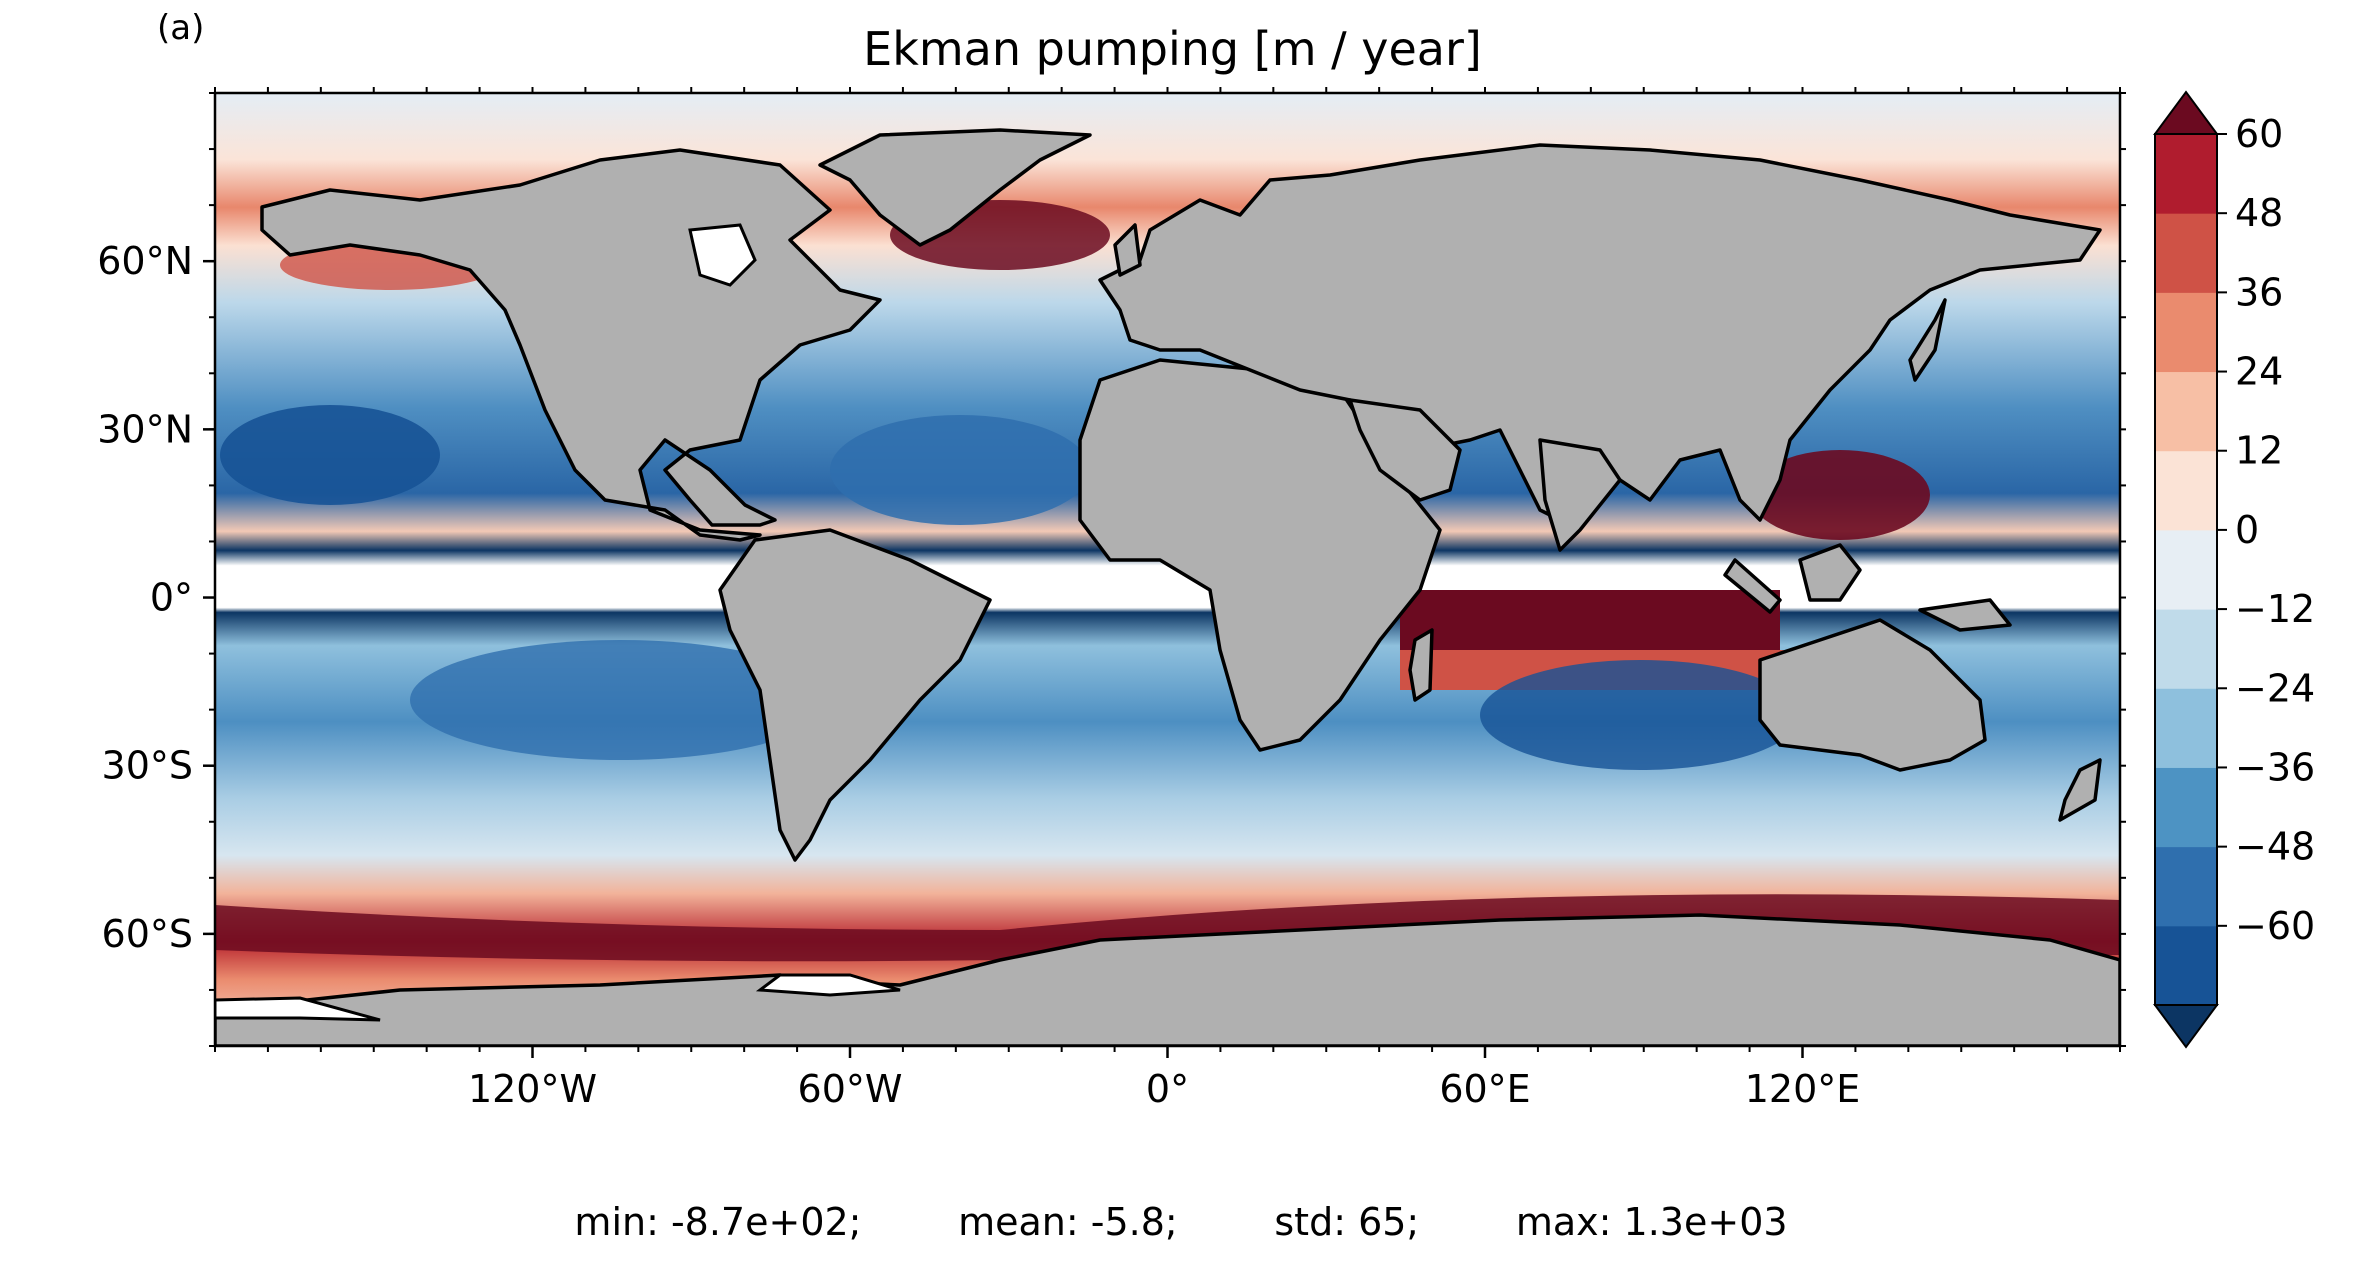 Image resolution: width=2362 pixels, height=1263 pixels. What do you see at coordinates (2259, 292) in the screenshot?
I see `colorbar-tick-label: 36` at bounding box center [2259, 292].